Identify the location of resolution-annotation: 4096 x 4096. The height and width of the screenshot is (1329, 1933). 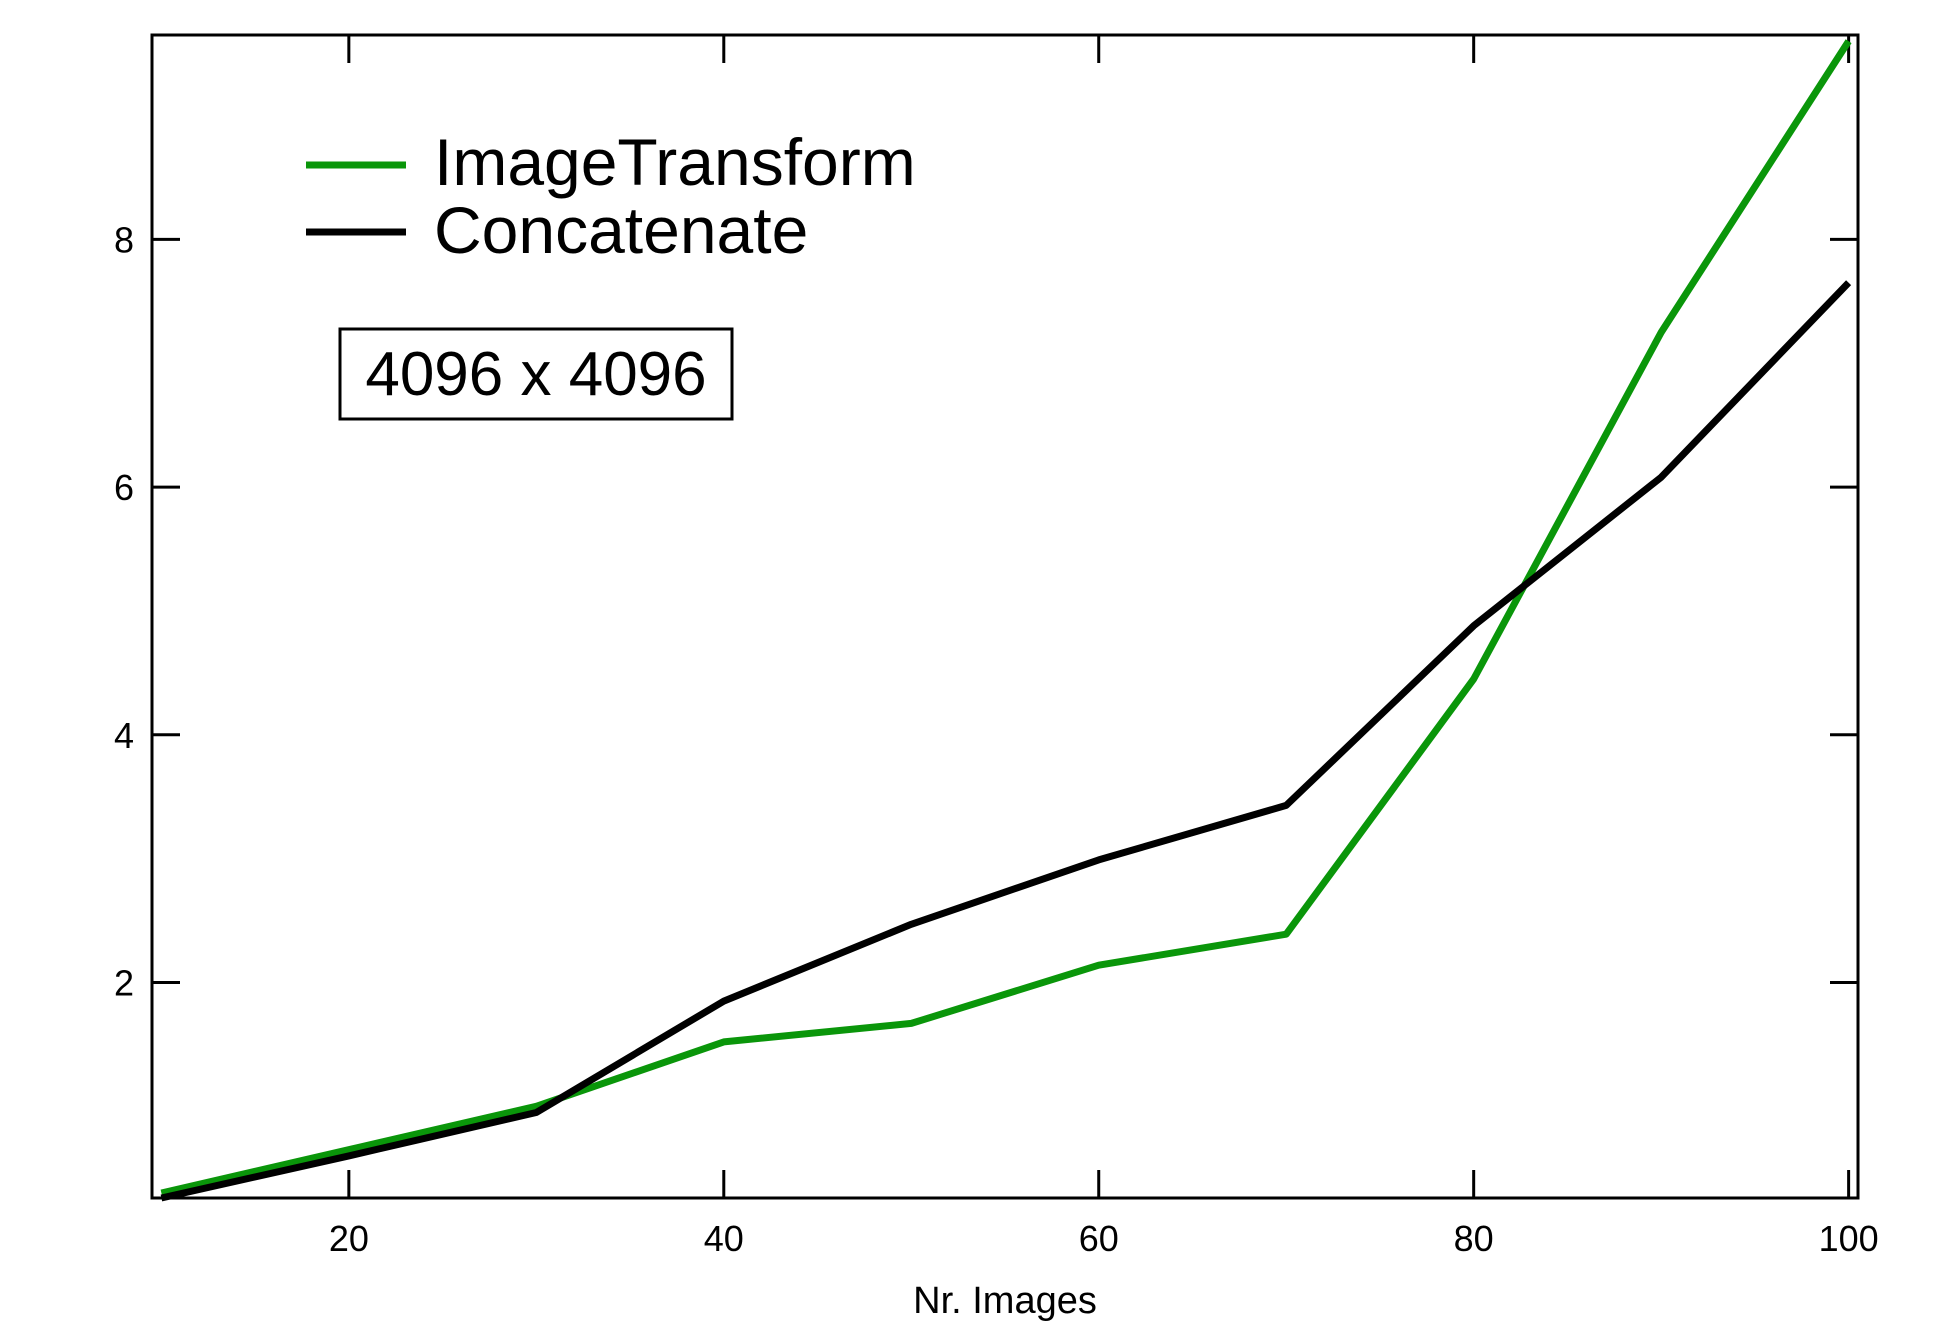
(536, 374).